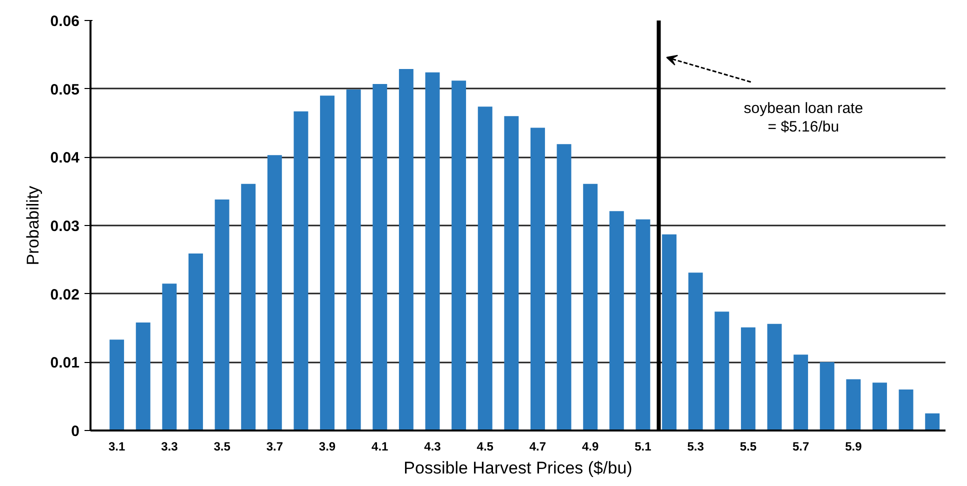  I want to click on y-tick-label: 0.03, so click(65, 226).